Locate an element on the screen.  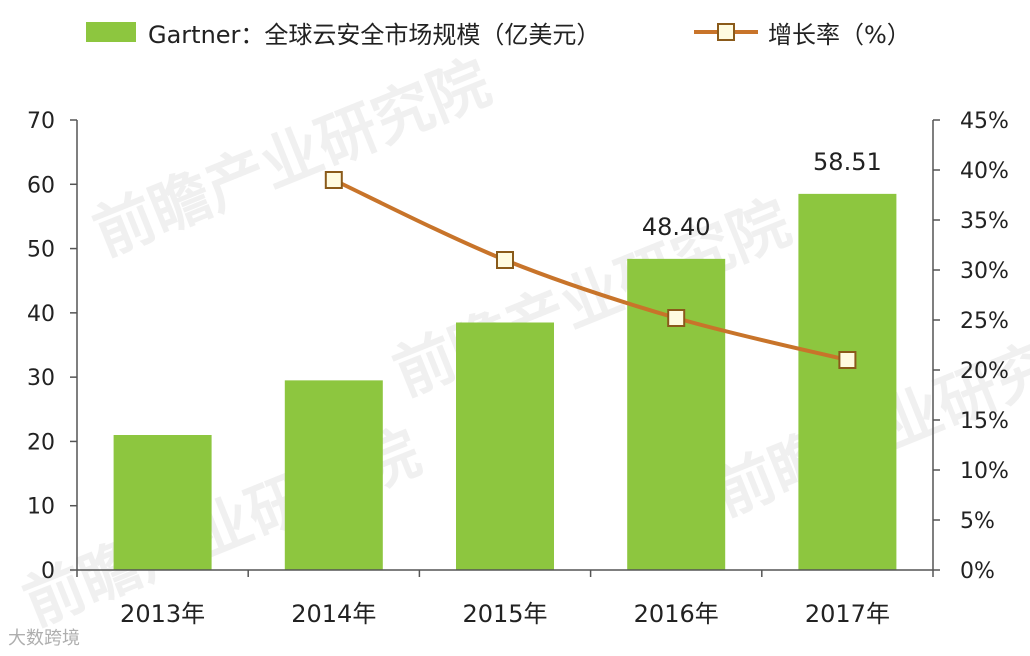
x-tick-label: 2016年 is located at coordinates (676, 614).